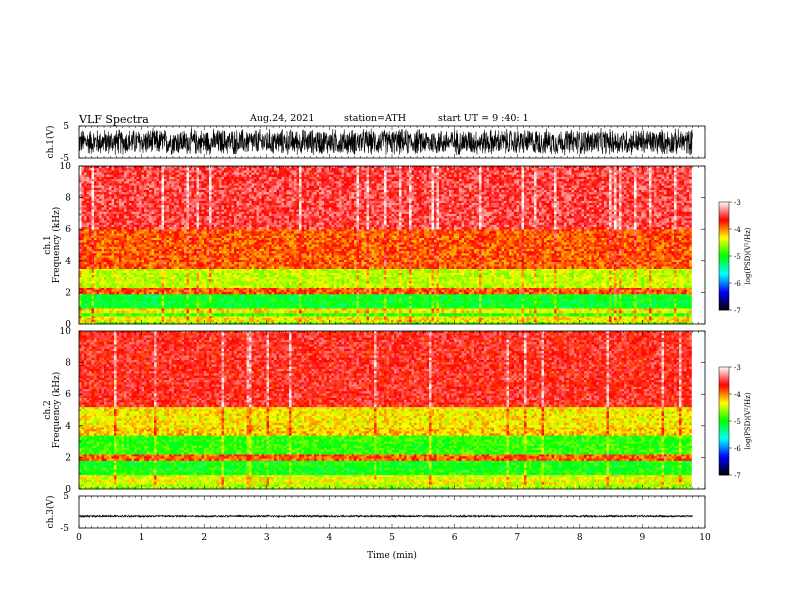 The height and width of the screenshot is (612, 792). I want to click on ch3-waveform-trace, so click(385, 516).